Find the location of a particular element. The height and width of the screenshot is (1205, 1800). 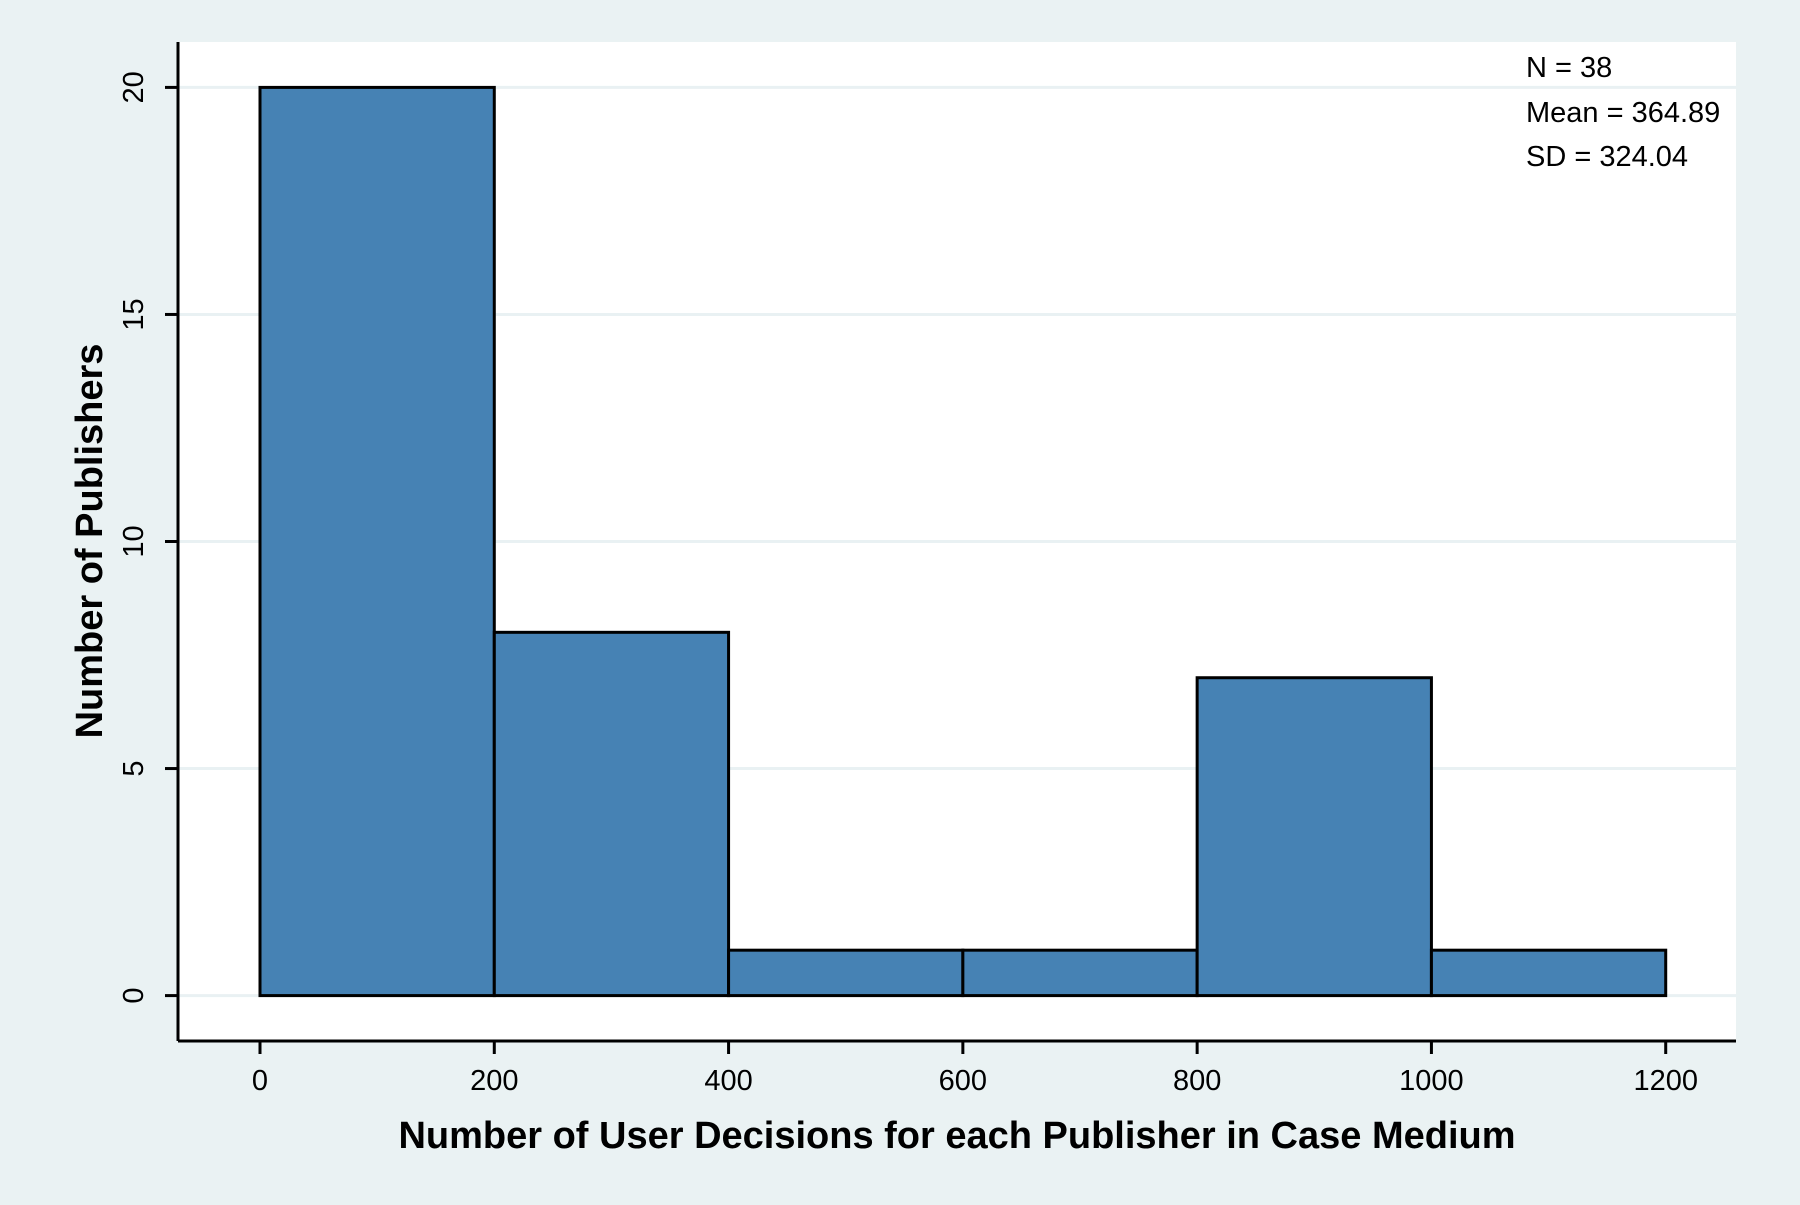

y-ticks: 0 5 10 15 20 is located at coordinates (148, 537).